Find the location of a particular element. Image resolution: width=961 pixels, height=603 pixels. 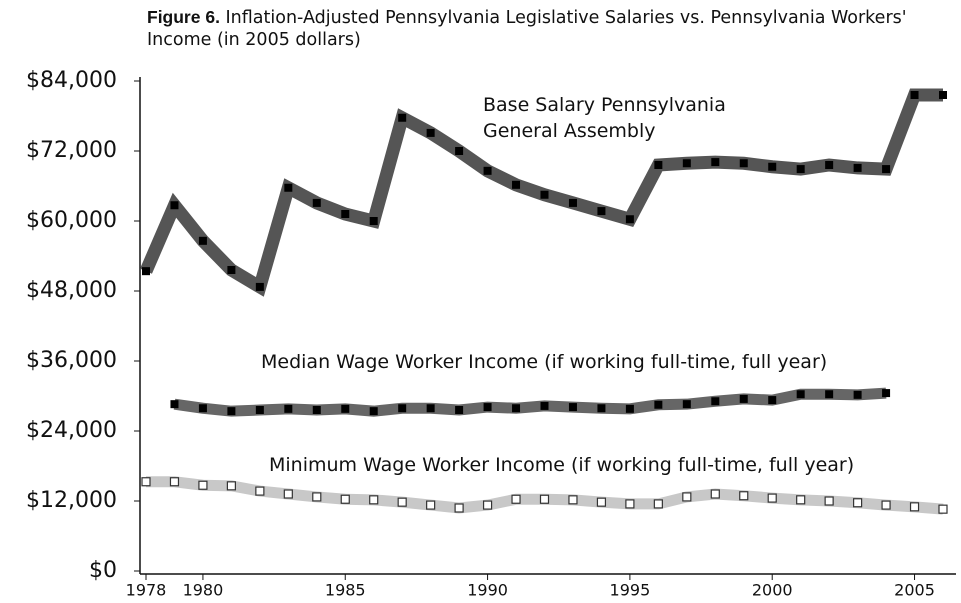

x-tick-label: 2000 is located at coordinates (772, 590).